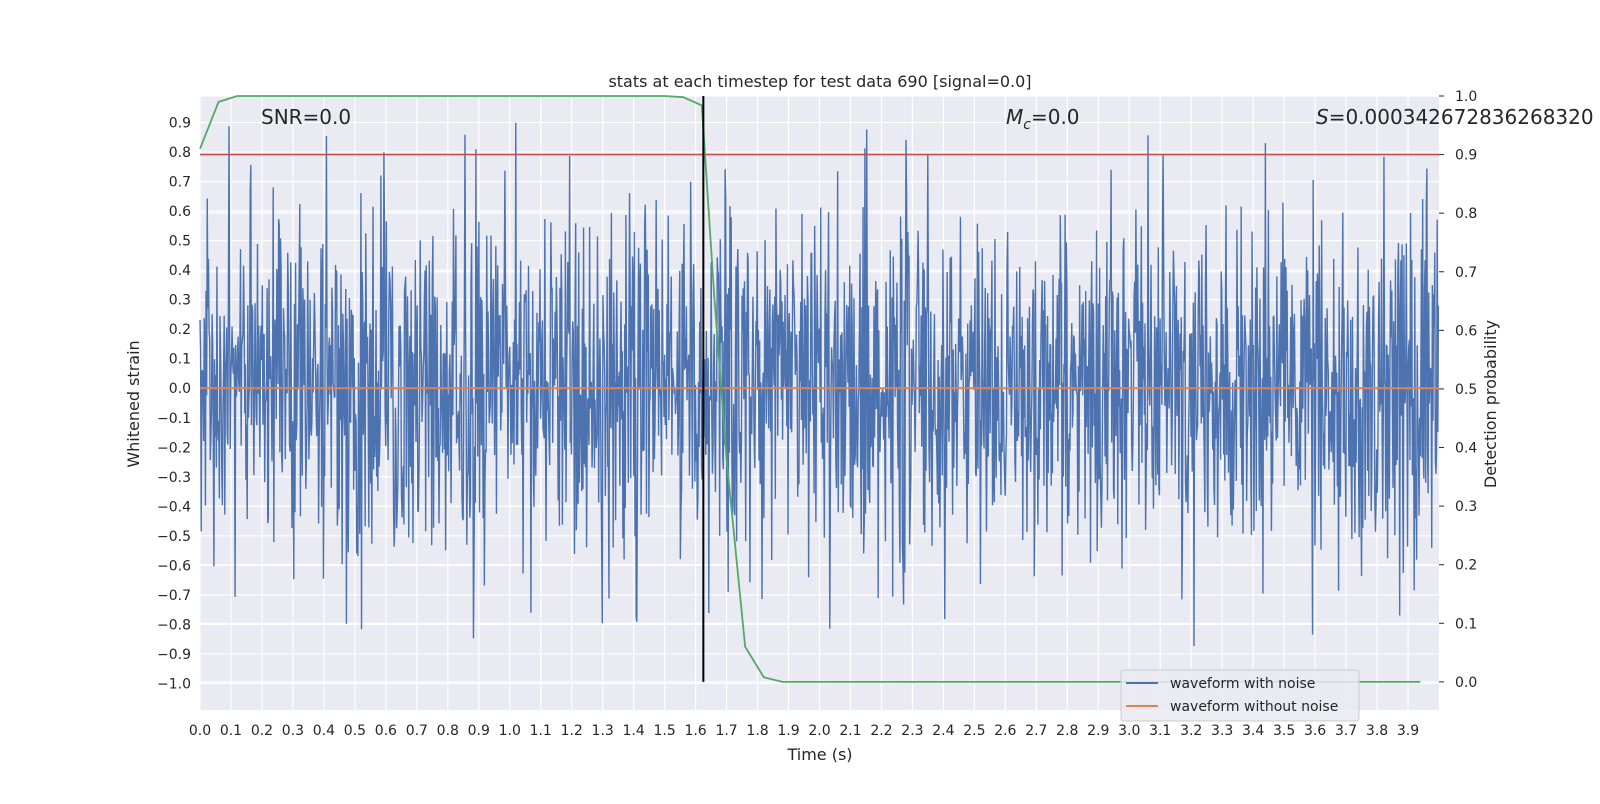  Describe the element at coordinates (819, 731) in the screenshot. I see `x-tick-label: 2.0` at that location.